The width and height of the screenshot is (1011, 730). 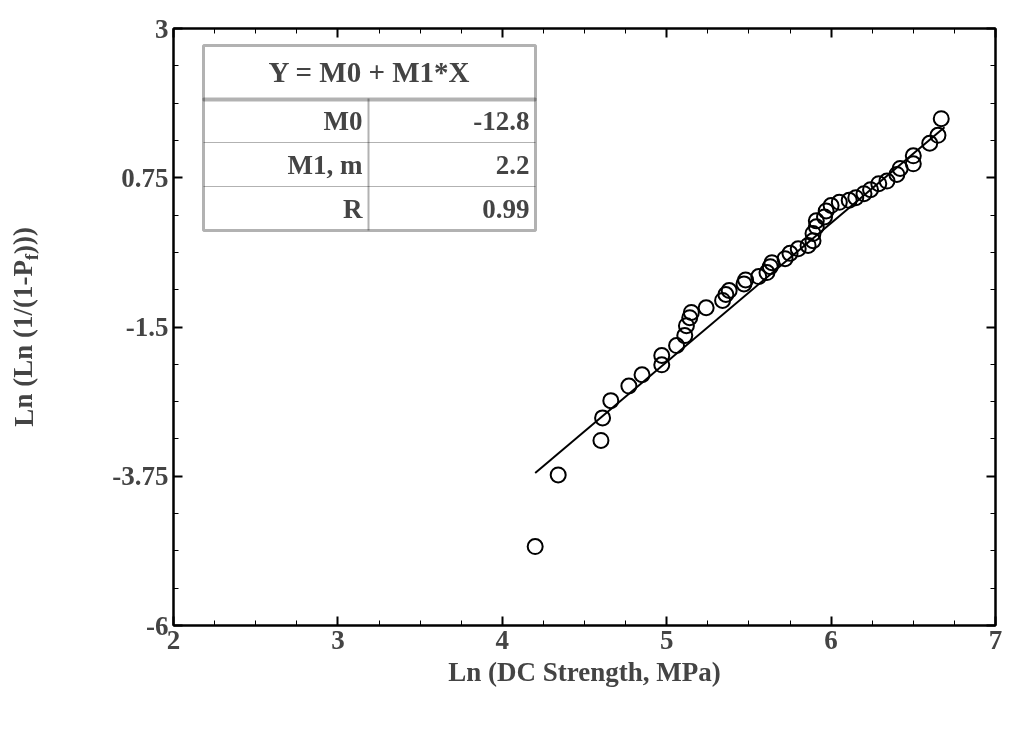 What do you see at coordinates (666, 639) in the screenshot?
I see `x-tick-label: 5` at bounding box center [666, 639].